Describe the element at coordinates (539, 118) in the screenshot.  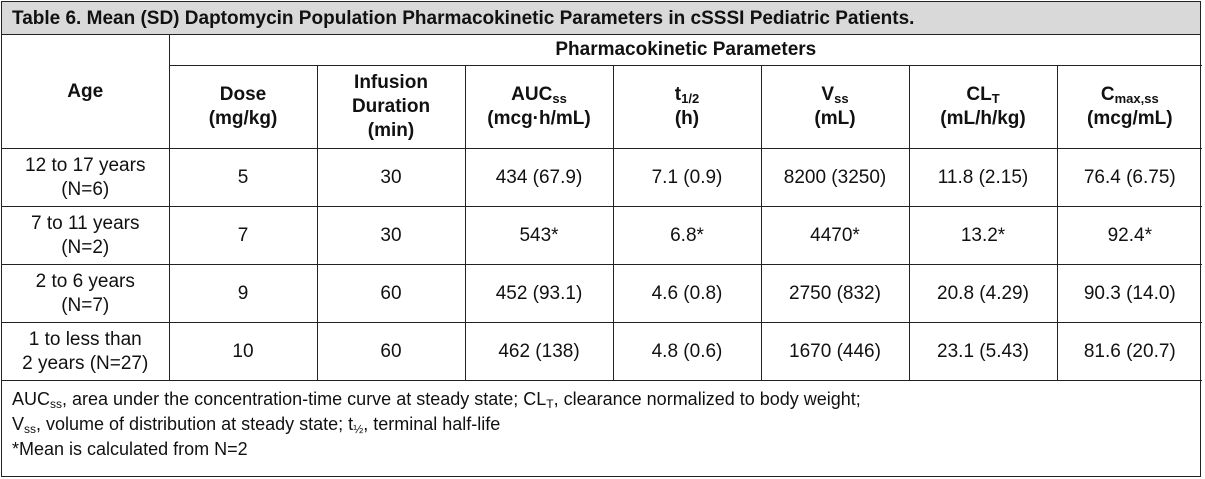
I see `header-col-unit: (mcg·h/mL)` at that location.